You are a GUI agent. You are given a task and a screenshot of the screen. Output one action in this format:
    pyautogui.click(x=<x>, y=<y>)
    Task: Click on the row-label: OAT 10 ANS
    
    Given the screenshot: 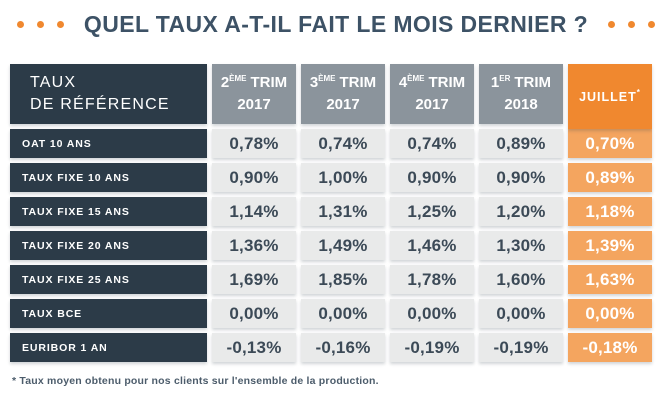 What is the action you would take?
    pyautogui.click(x=108, y=143)
    